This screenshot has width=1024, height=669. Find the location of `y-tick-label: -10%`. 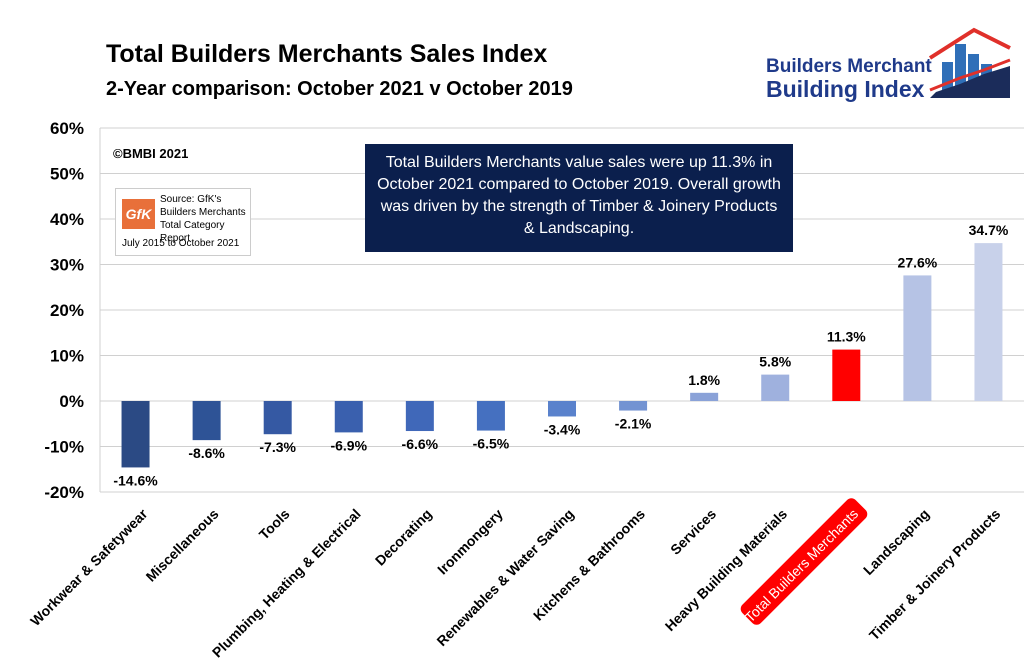

y-tick-label: -10% is located at coordinates (64, 447).